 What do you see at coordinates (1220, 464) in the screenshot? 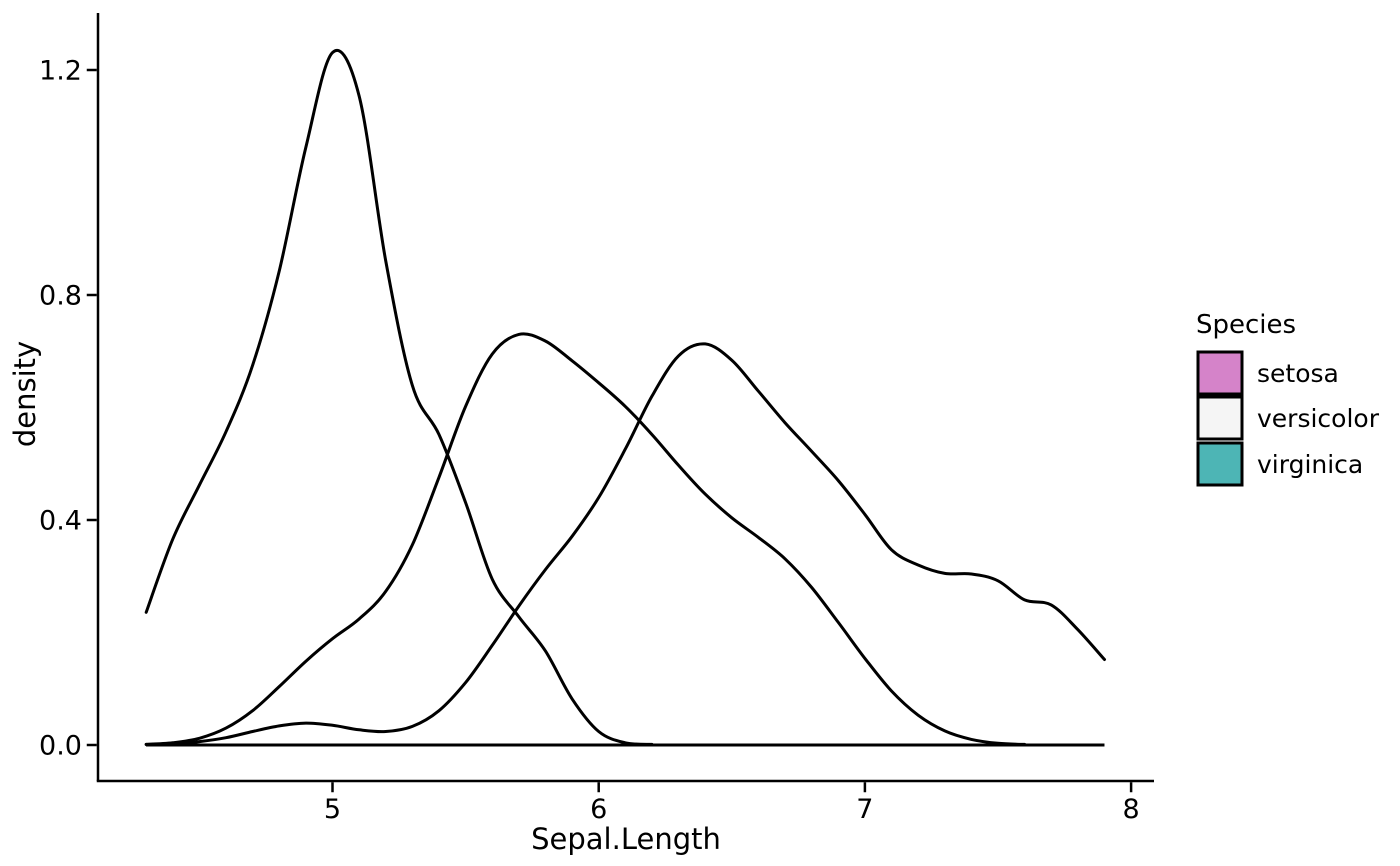
I see `legend-key-virginica` at bounding box center [1220, 464].